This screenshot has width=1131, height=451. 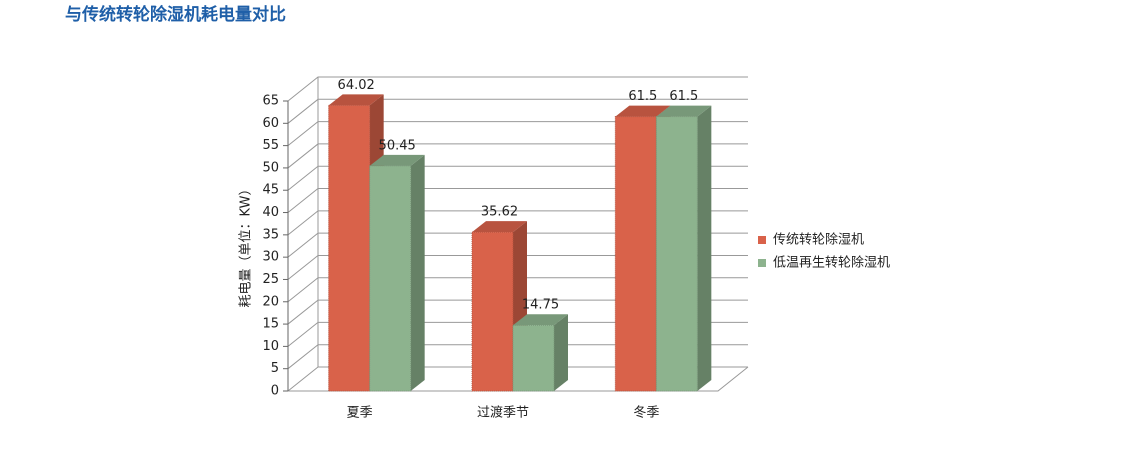 What do you see at coordinates (270, 257) in the screenshot?
I see `y-tick-label: 30` at bounding box center [270, 257].